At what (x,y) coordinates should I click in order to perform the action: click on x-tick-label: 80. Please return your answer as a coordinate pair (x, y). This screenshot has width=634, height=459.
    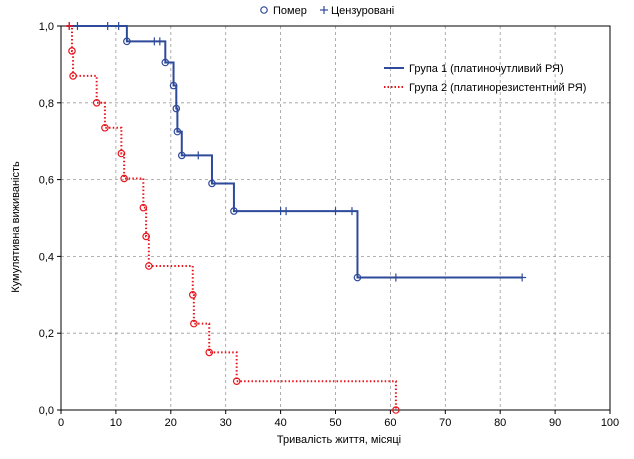
    Looking at the image, I should click on (500, 423).